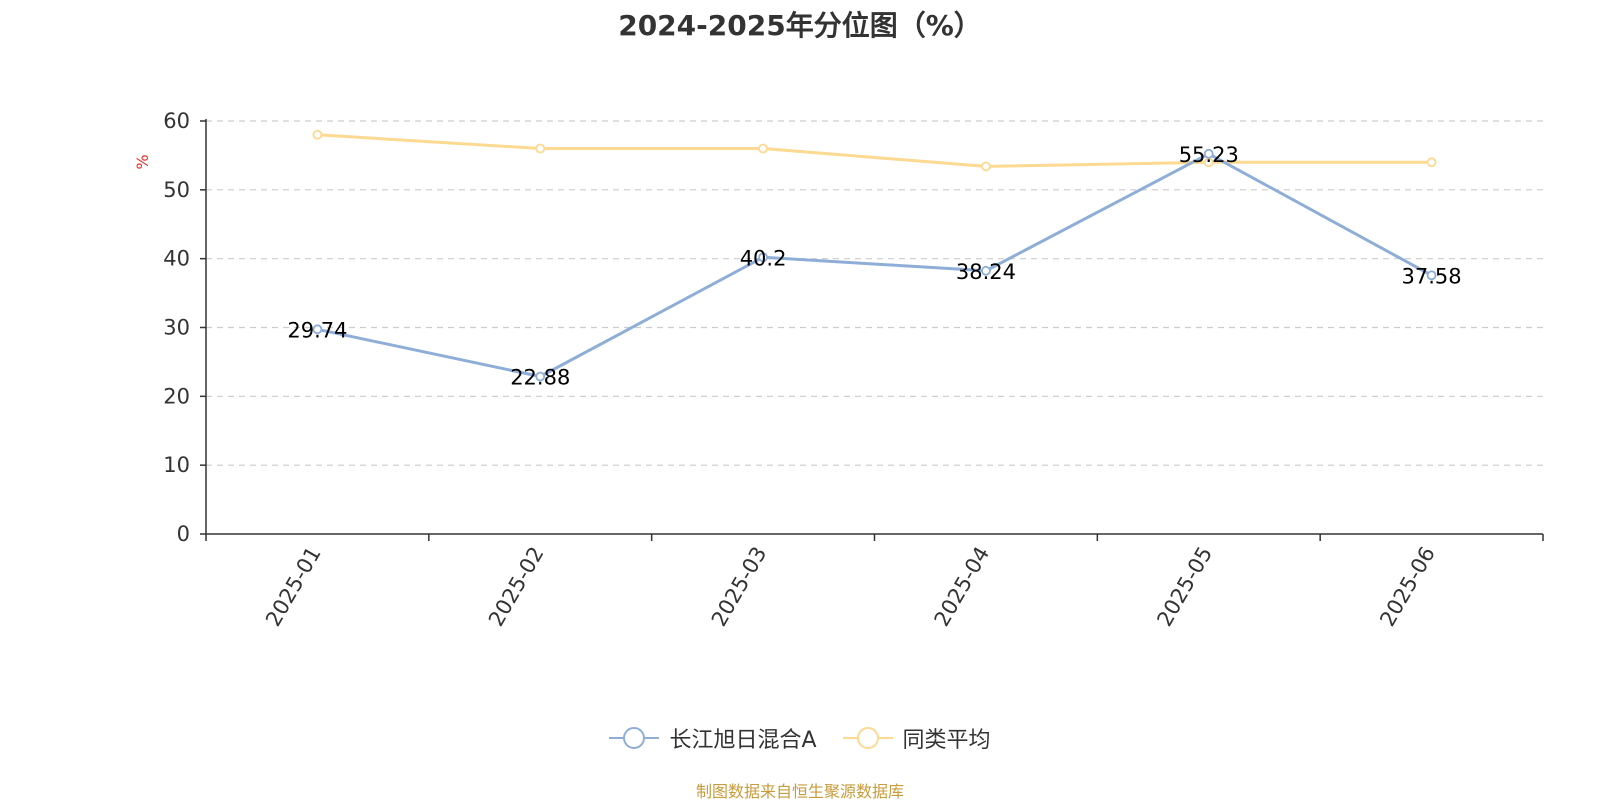  Describe the element at coordinates (176, 328) in the screenshot. I see `y-tick-label-3: 30` at that location.